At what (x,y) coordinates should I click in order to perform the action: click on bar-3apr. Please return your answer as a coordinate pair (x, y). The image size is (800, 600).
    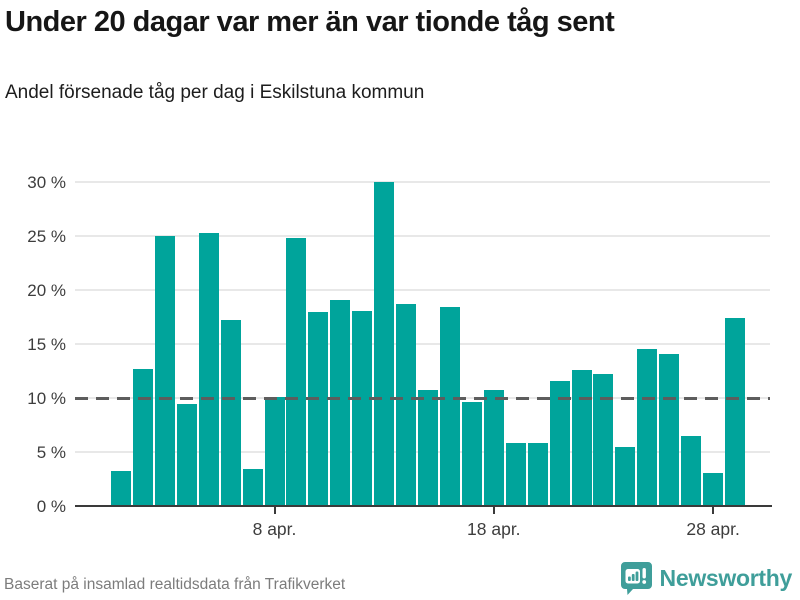
    Looking at the image, I should click on (164, 371).